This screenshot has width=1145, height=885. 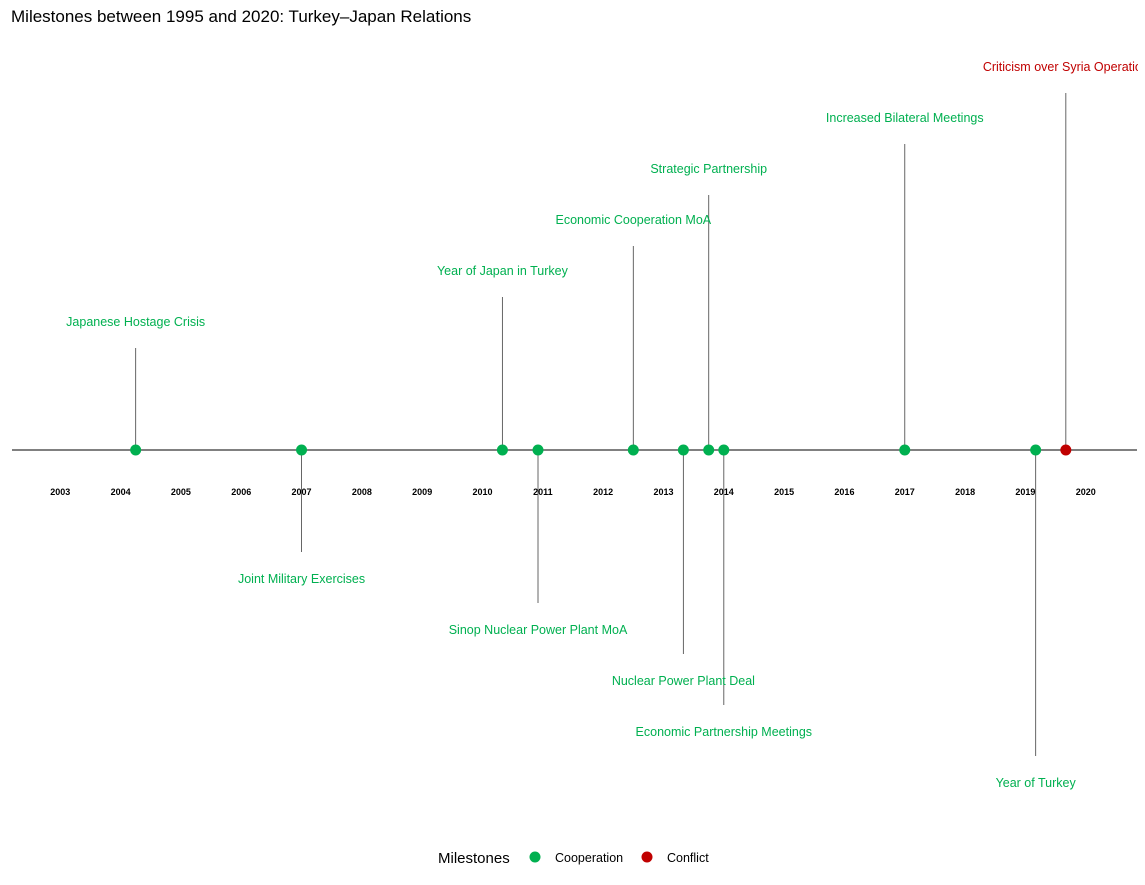 What do you see at coordinates (1025, 492) in the screenshot?
I see `year-tick-label: 2019` at bounding box center [1025, 492].